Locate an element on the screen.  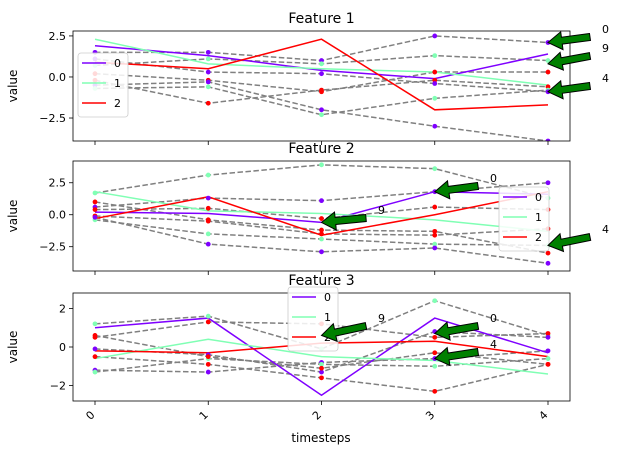
y-tick-label: 0.0 is located at coordinates (58, 215).